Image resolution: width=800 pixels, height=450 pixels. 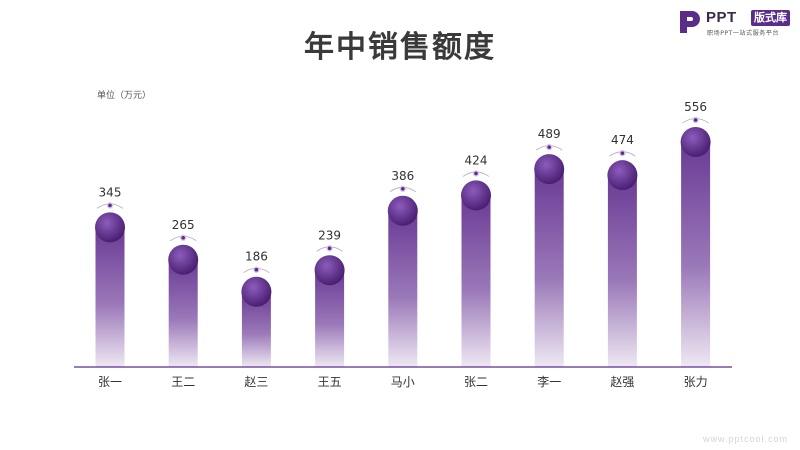 I want to click on x-tick-label-5: 马小, so click(x=403, y=382).